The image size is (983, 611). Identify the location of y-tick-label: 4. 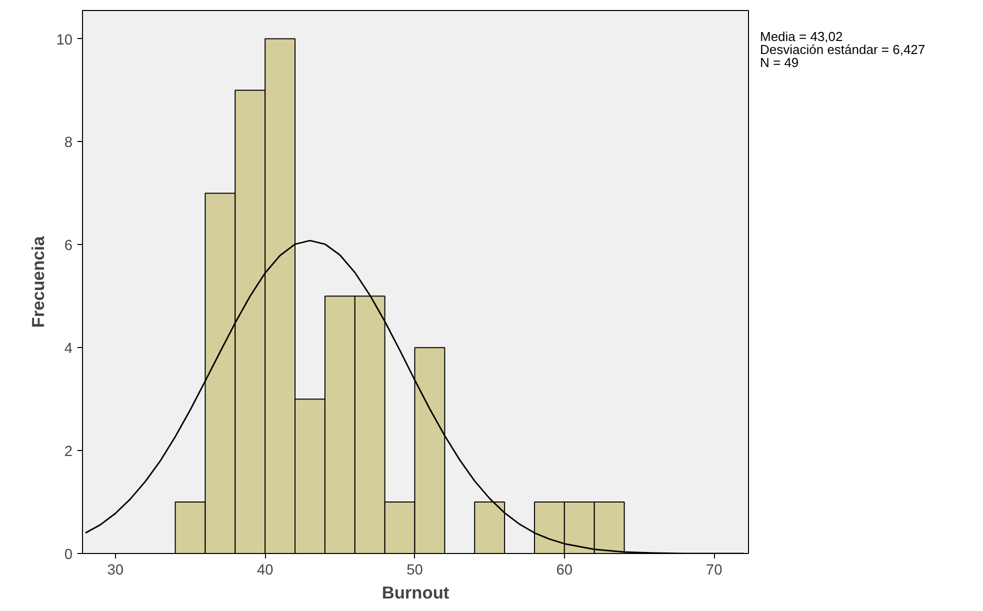
(68, 349).